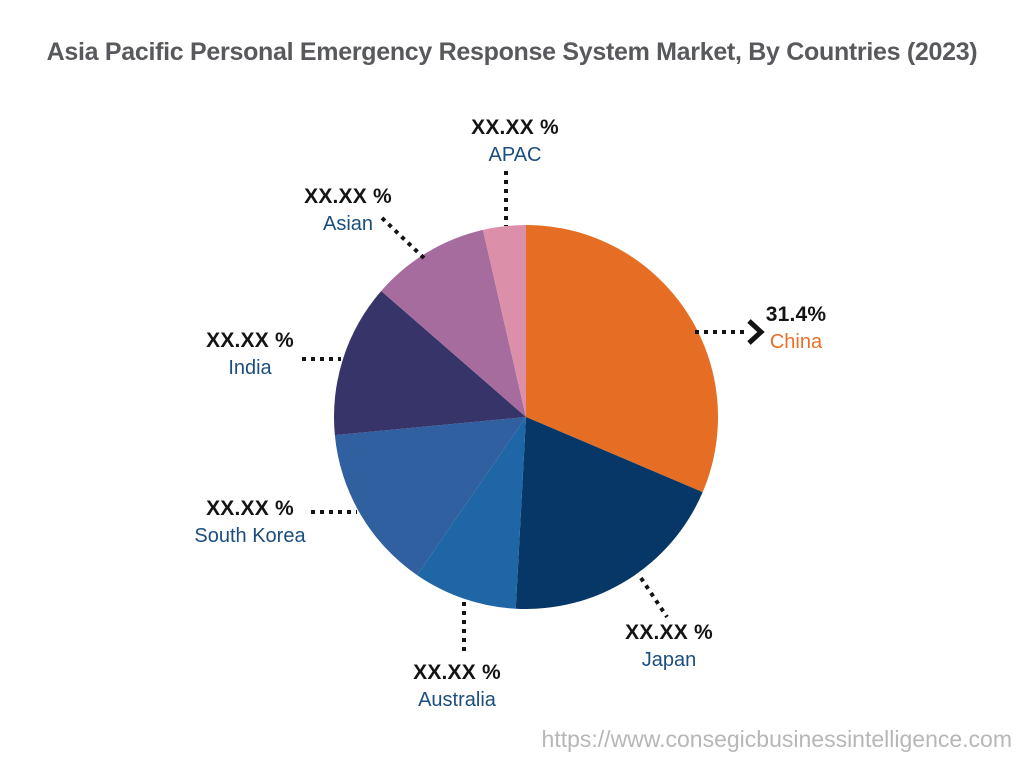 This screenshot has height=768, width=1024. Describe the element at coordinates (404, 239) in the screenshot. I see `leader-line-asian` at that location.